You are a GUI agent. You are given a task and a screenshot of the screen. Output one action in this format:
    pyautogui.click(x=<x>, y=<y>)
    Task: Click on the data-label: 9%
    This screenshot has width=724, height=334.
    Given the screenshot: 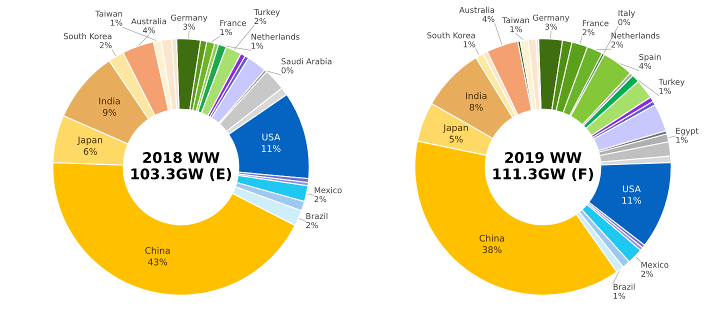 What is the action you would take?
    pyautogui.click(x=109, y=112)
    